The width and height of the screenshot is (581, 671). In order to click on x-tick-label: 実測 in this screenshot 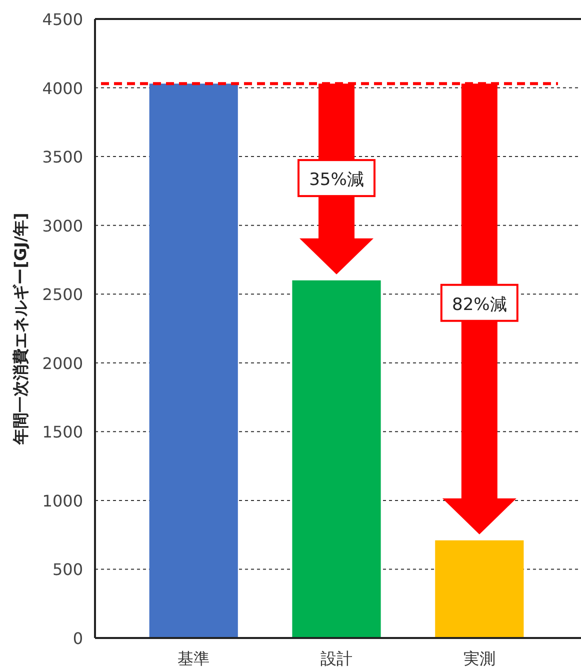, I will do `click(479, 658)`.